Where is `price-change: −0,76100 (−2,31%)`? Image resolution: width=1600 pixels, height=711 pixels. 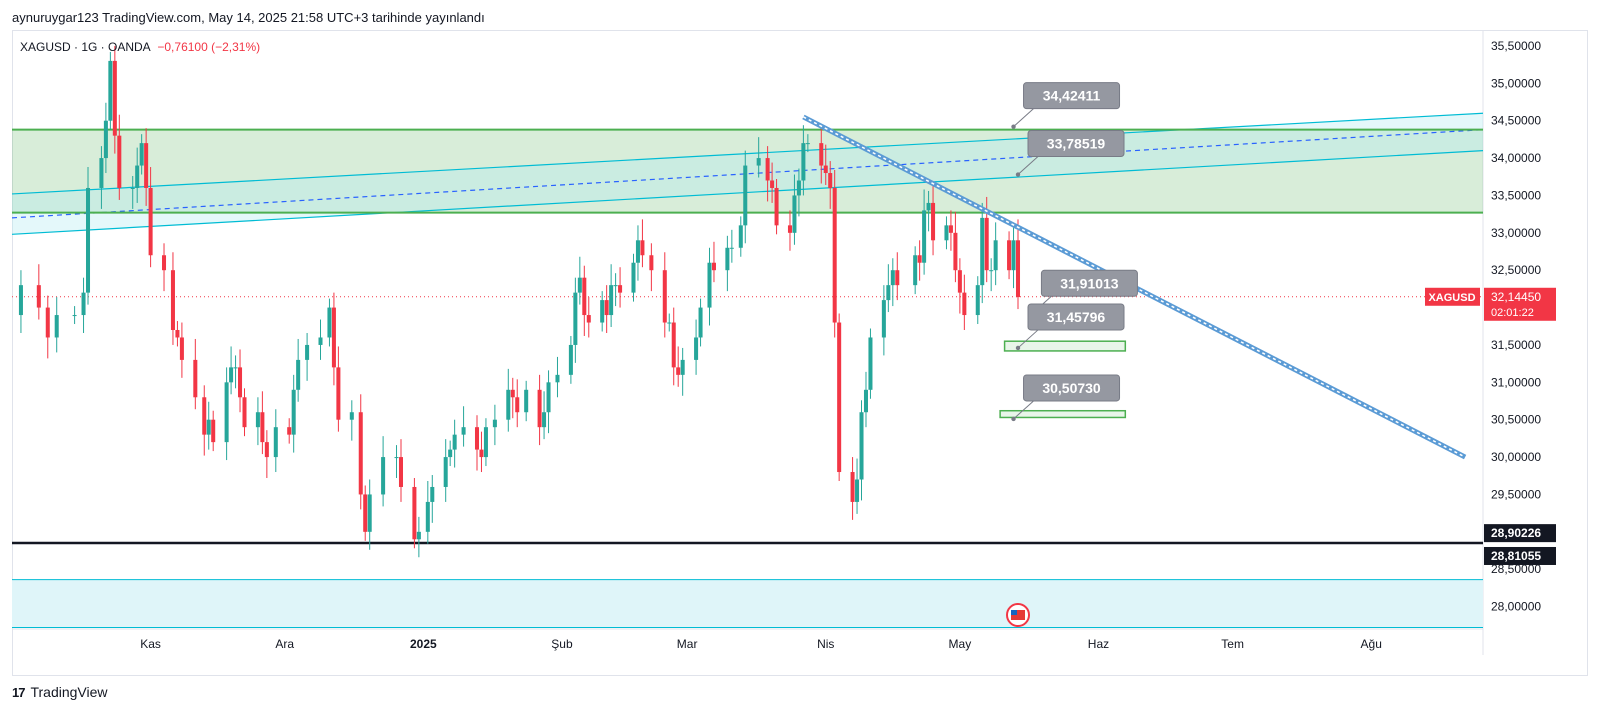 price-change: −0,76100 (−2,31%) is located at coordinates (209, 47).